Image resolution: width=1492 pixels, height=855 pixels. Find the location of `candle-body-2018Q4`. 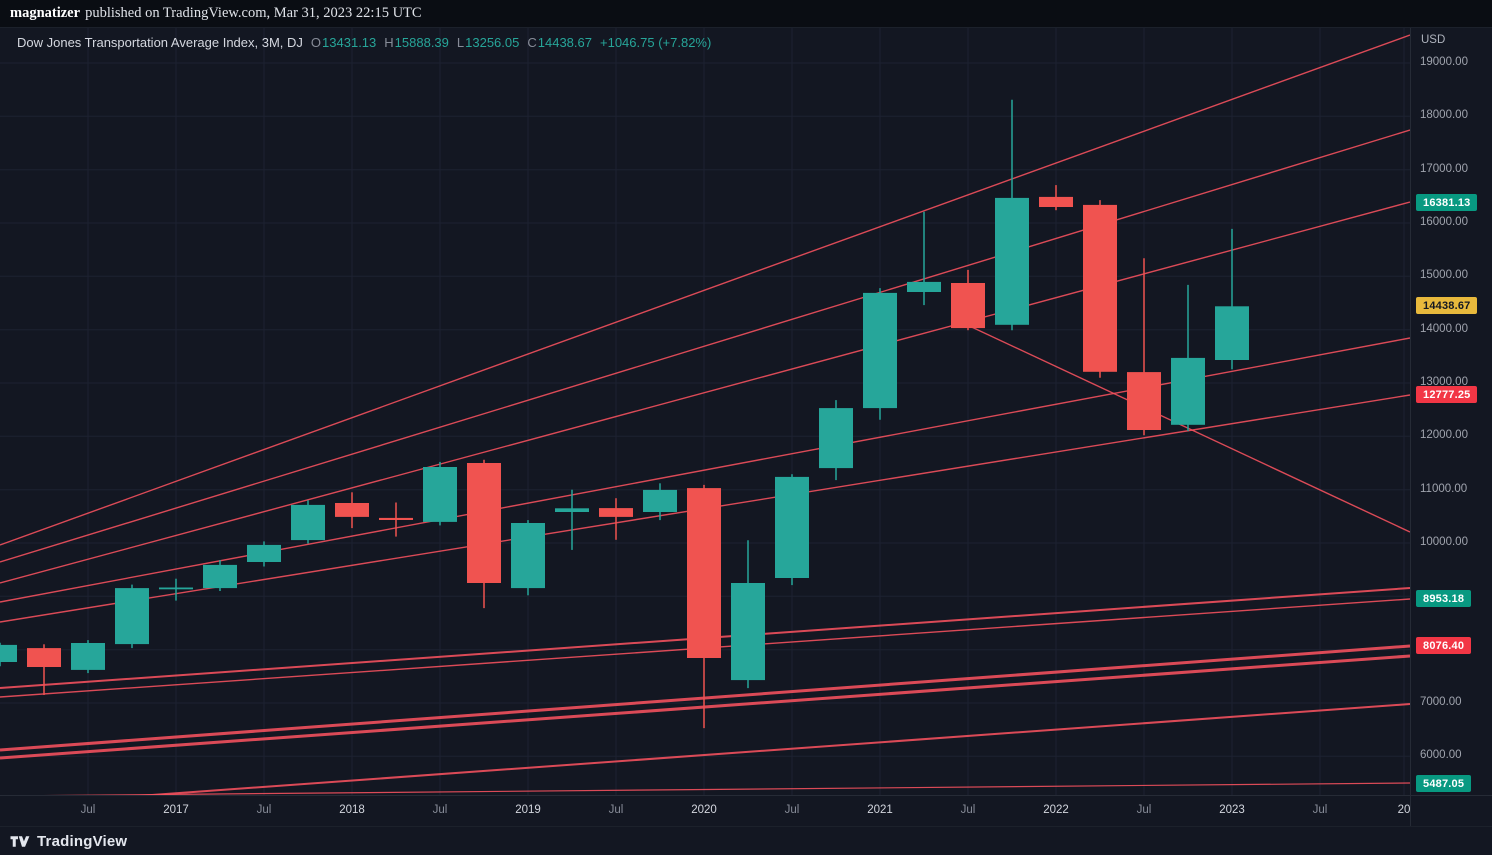

candle-body-2018Q4 is located at coordinates (484, 523).